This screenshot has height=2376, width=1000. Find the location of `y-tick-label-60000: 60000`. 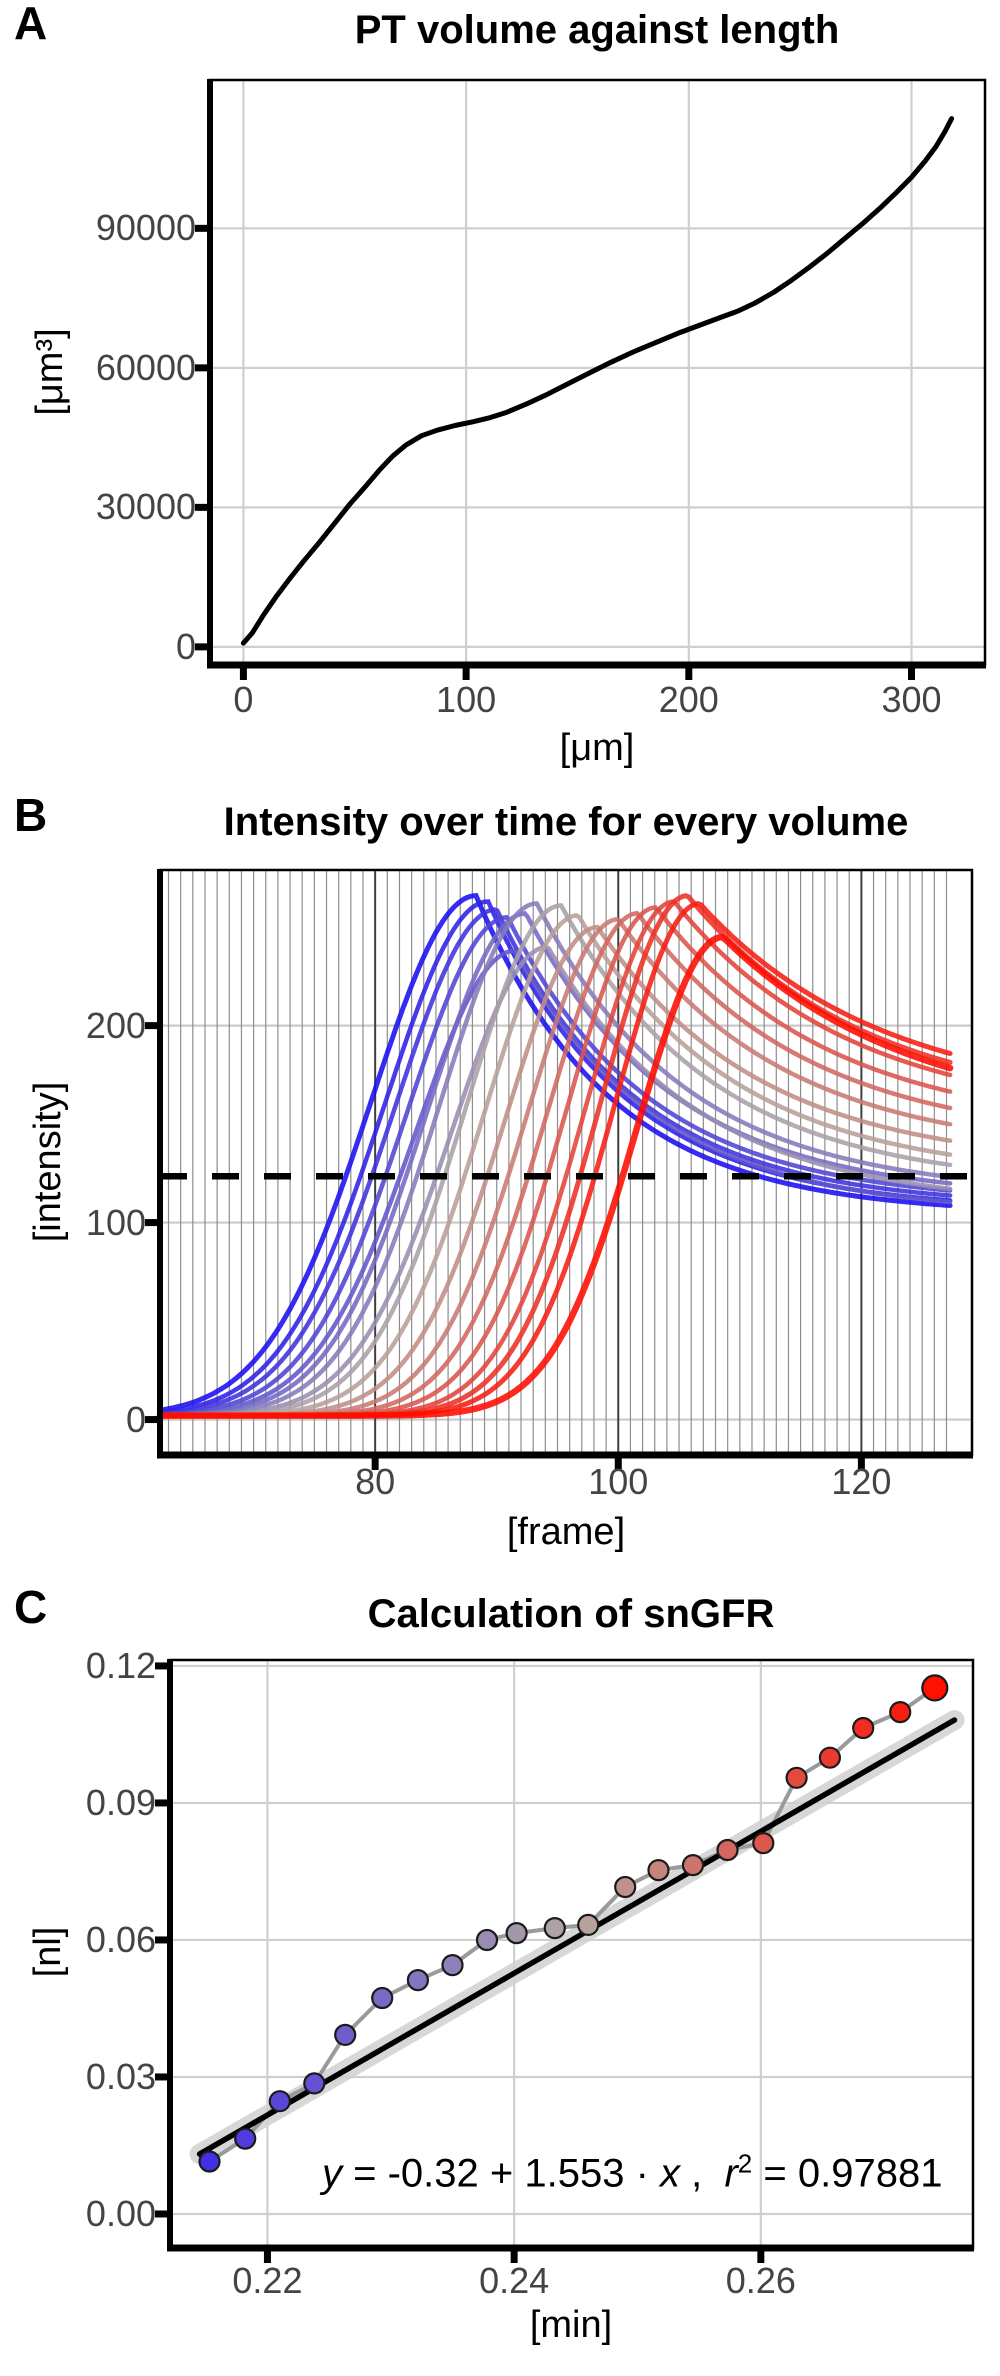

y-tick-label-60000: 60000 is located at coordinates (145, 367).